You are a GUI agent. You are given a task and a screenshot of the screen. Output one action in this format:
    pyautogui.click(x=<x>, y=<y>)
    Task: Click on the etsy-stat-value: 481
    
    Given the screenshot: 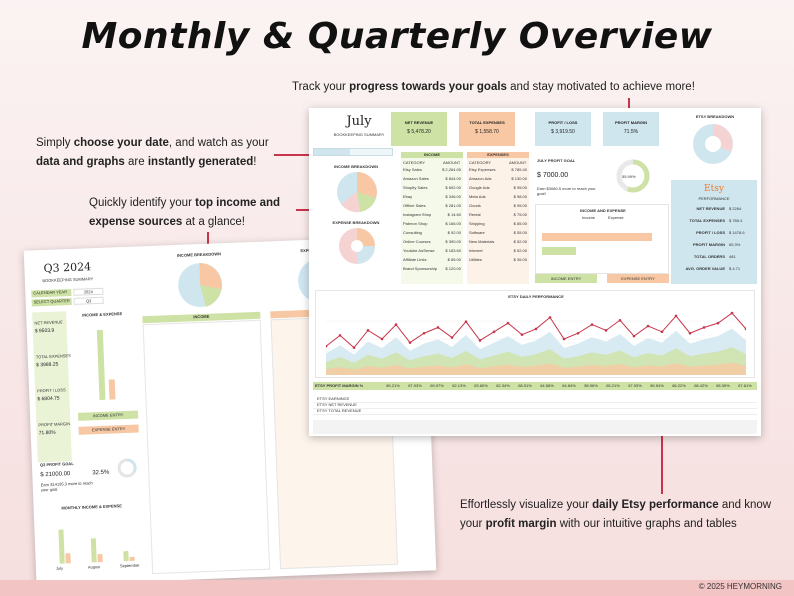 What is the action you would take?
    pyautogui.click(x=732, y=256)
    